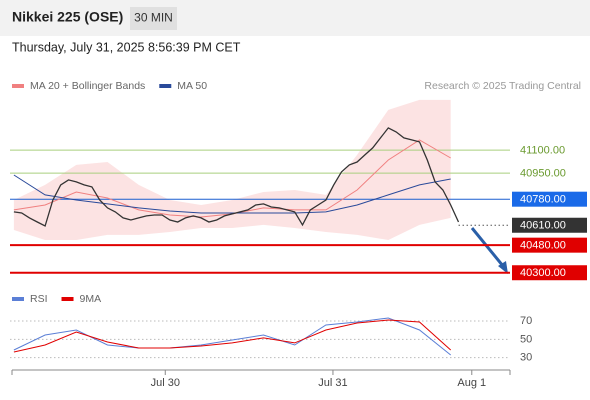 The image size is (590, 400). Describe the element at coordinates (543, 200) in the screenshot. I see `level-label: 40780.00` at that location.